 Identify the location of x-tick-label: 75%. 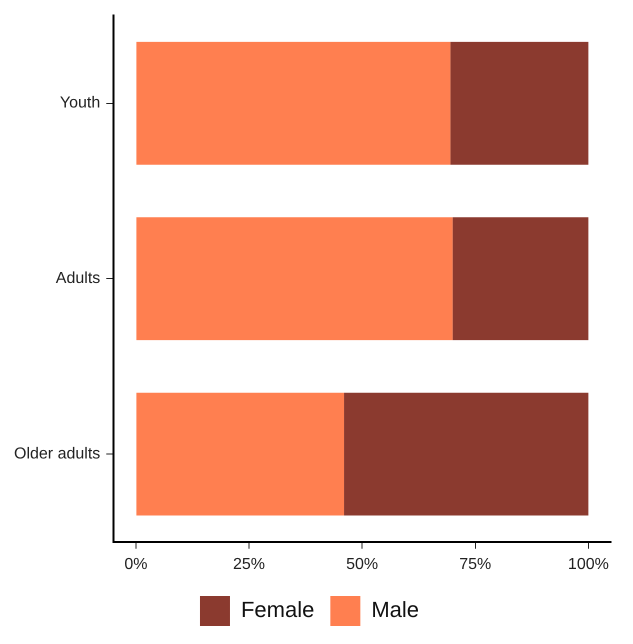
(475, 564).